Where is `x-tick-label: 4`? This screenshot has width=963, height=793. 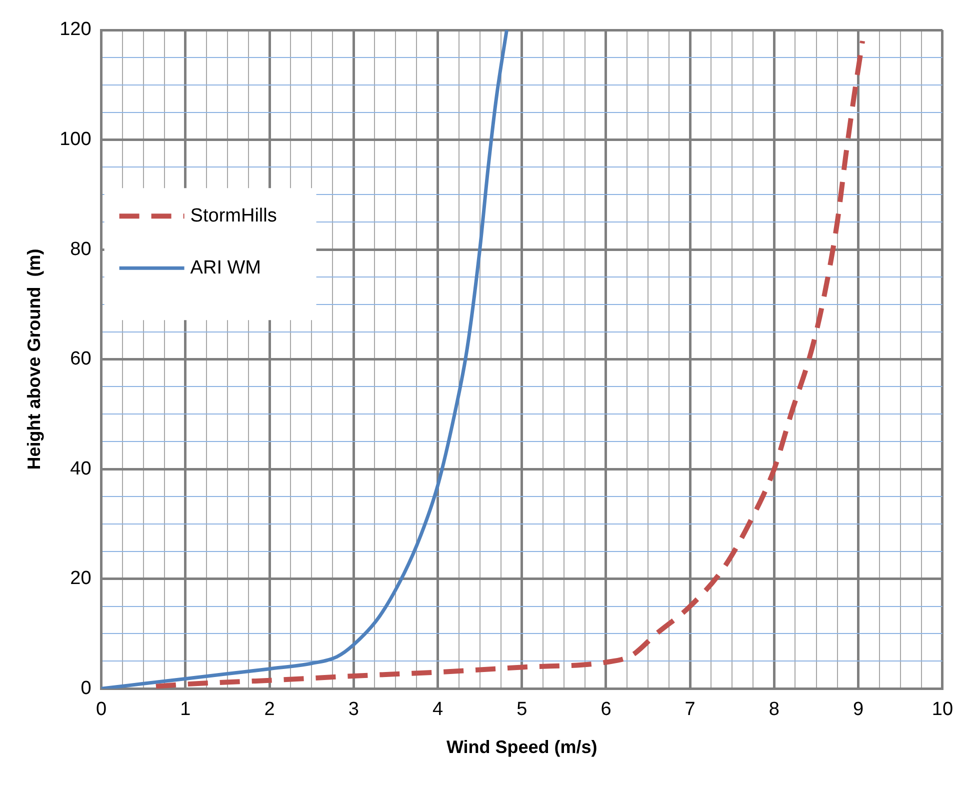
x-tick-label: 4 is located at coordinates (438, 709).